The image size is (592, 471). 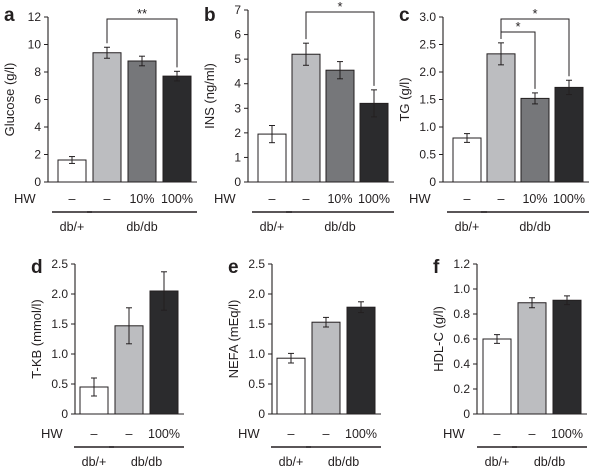 I want to click on y-tick-label: 3.0, so click(x=427, y=17).